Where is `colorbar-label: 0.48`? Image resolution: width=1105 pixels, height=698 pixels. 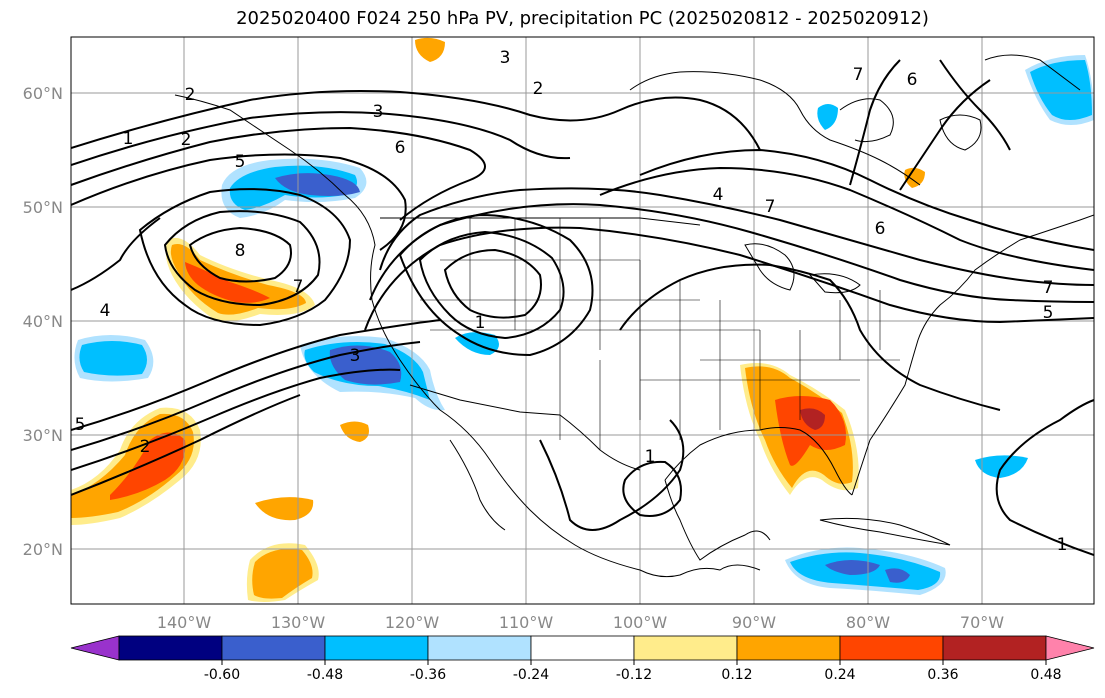
colorbar-label: 0.48 is located at coordinates (1045, 675).